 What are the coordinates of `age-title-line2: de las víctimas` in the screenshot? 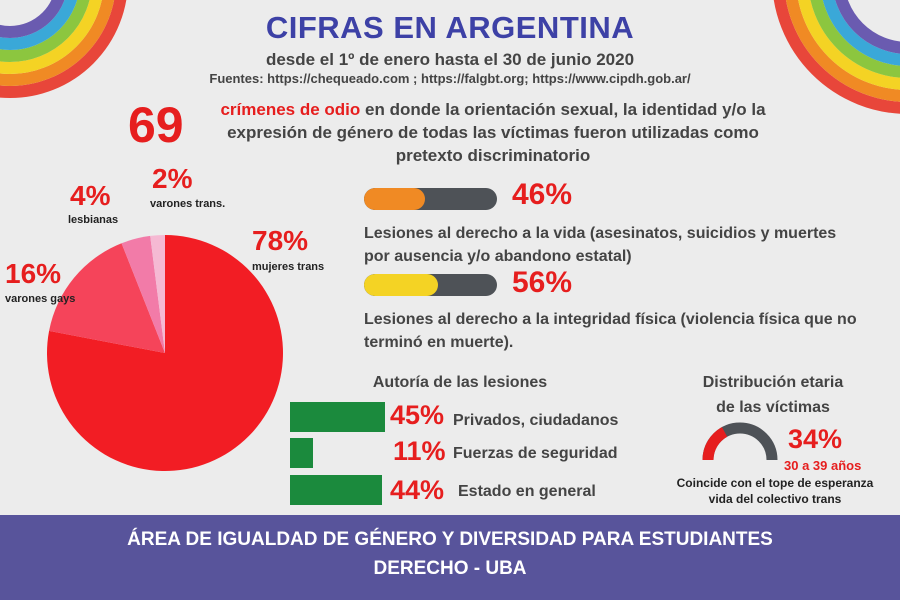 It's located at (773, 407).